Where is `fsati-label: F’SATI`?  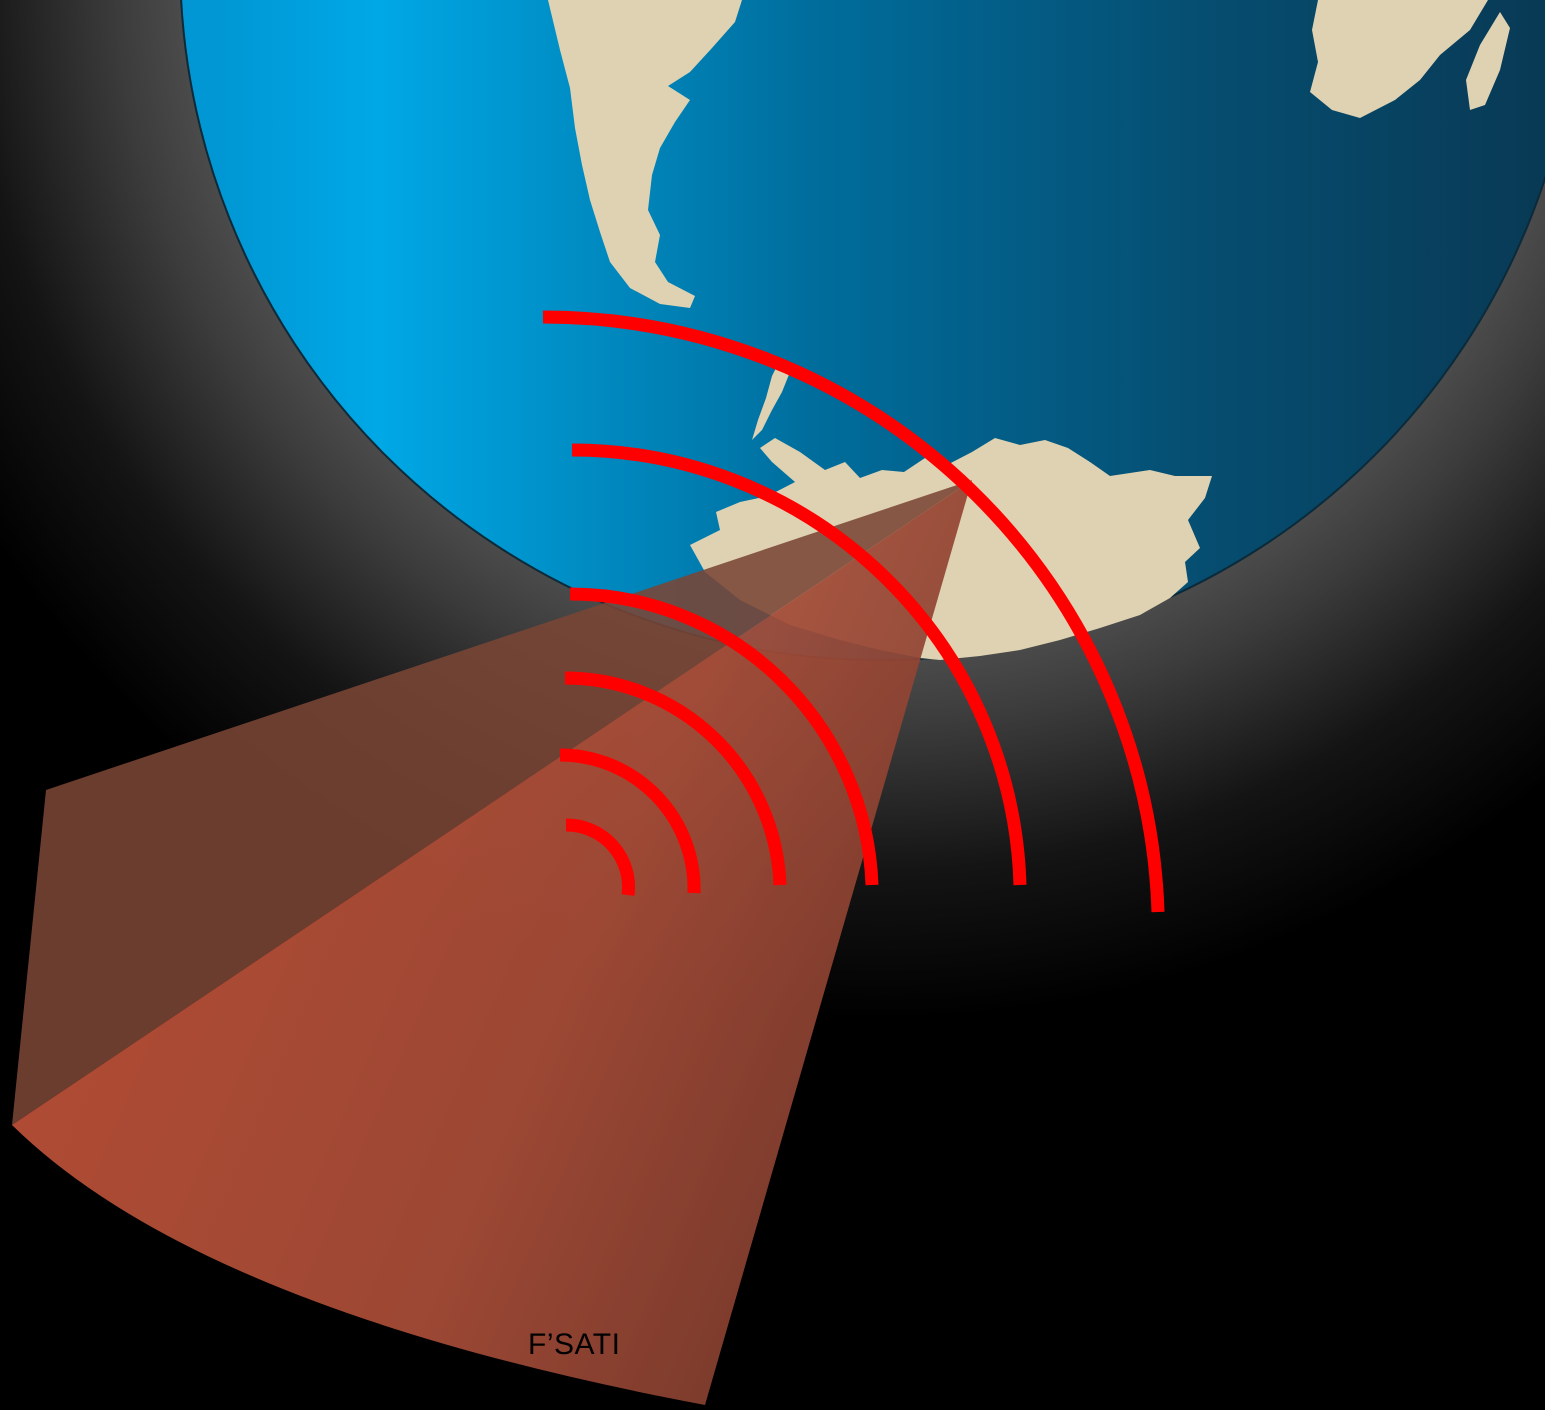
fsati-label: F’SATI is located at coordinates (574, 1344).